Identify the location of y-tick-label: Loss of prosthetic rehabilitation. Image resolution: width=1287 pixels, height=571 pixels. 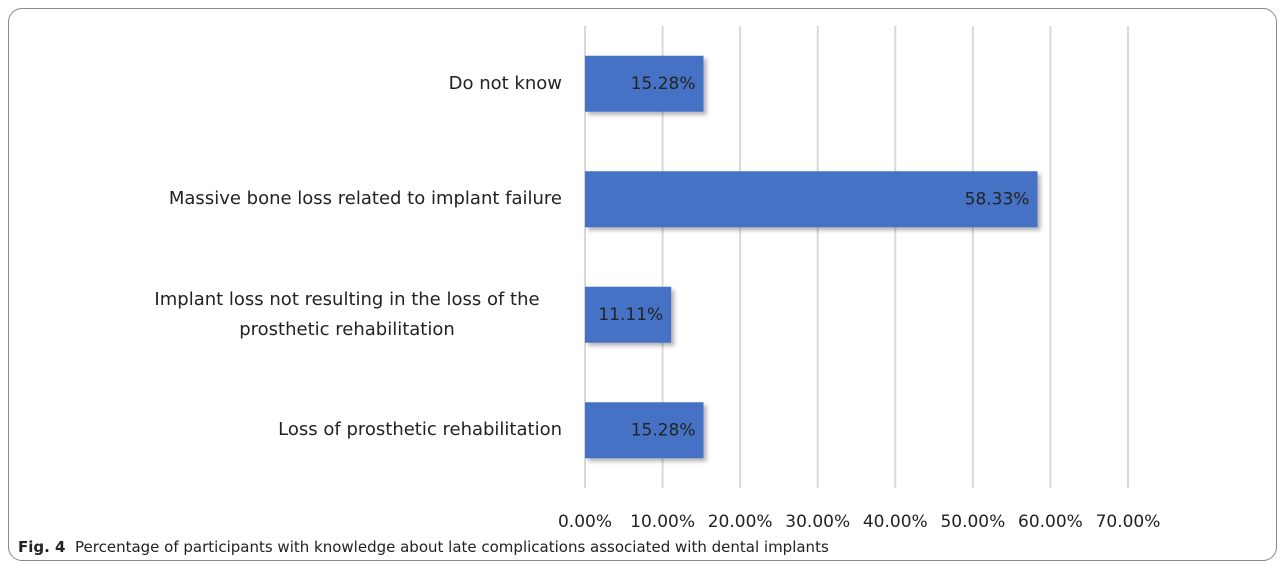
(420, 430).